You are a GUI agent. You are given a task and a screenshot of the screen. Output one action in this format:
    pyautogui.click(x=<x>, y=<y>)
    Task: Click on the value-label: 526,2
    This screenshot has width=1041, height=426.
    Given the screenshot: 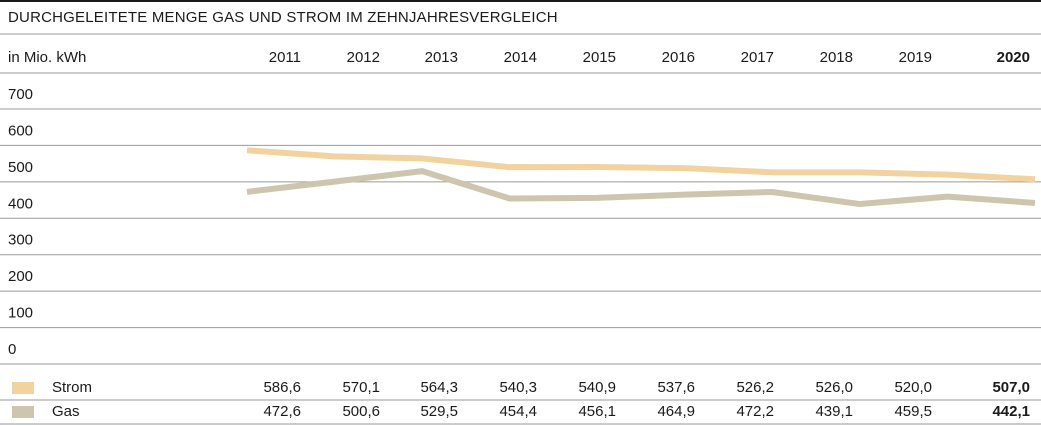 What is the action you would take?
    pyautogui.click(x=755, y=387)
    